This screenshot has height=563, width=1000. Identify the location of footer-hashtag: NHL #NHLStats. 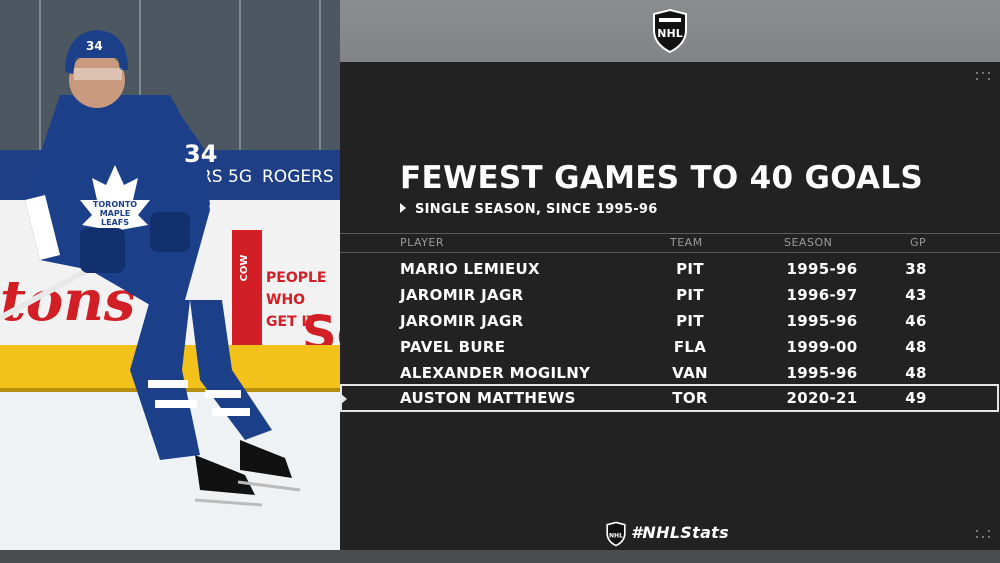
(667, 534).